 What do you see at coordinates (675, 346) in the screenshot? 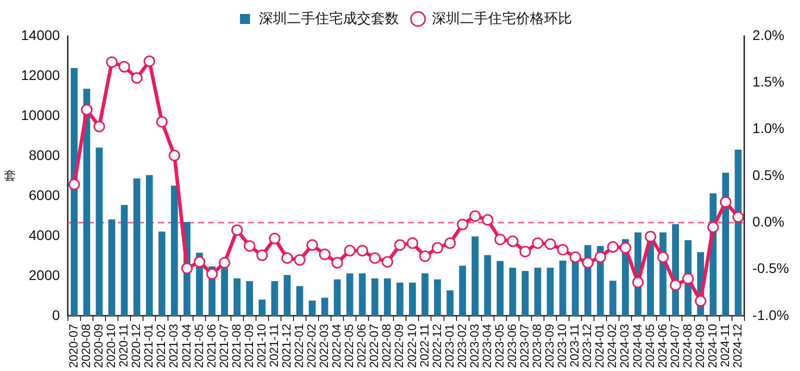
I see `x-tick-label: 2024-07` at bounding box center [675, 346].